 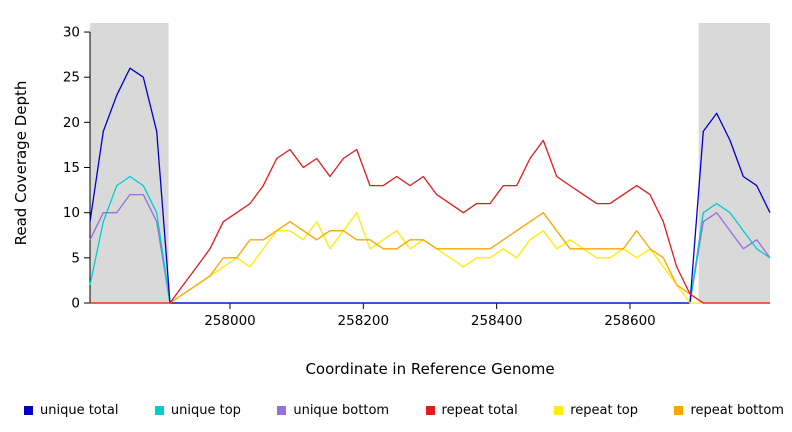 I want to click on legend-item-repeat-top: repeat top, so click(x=596, y=410).